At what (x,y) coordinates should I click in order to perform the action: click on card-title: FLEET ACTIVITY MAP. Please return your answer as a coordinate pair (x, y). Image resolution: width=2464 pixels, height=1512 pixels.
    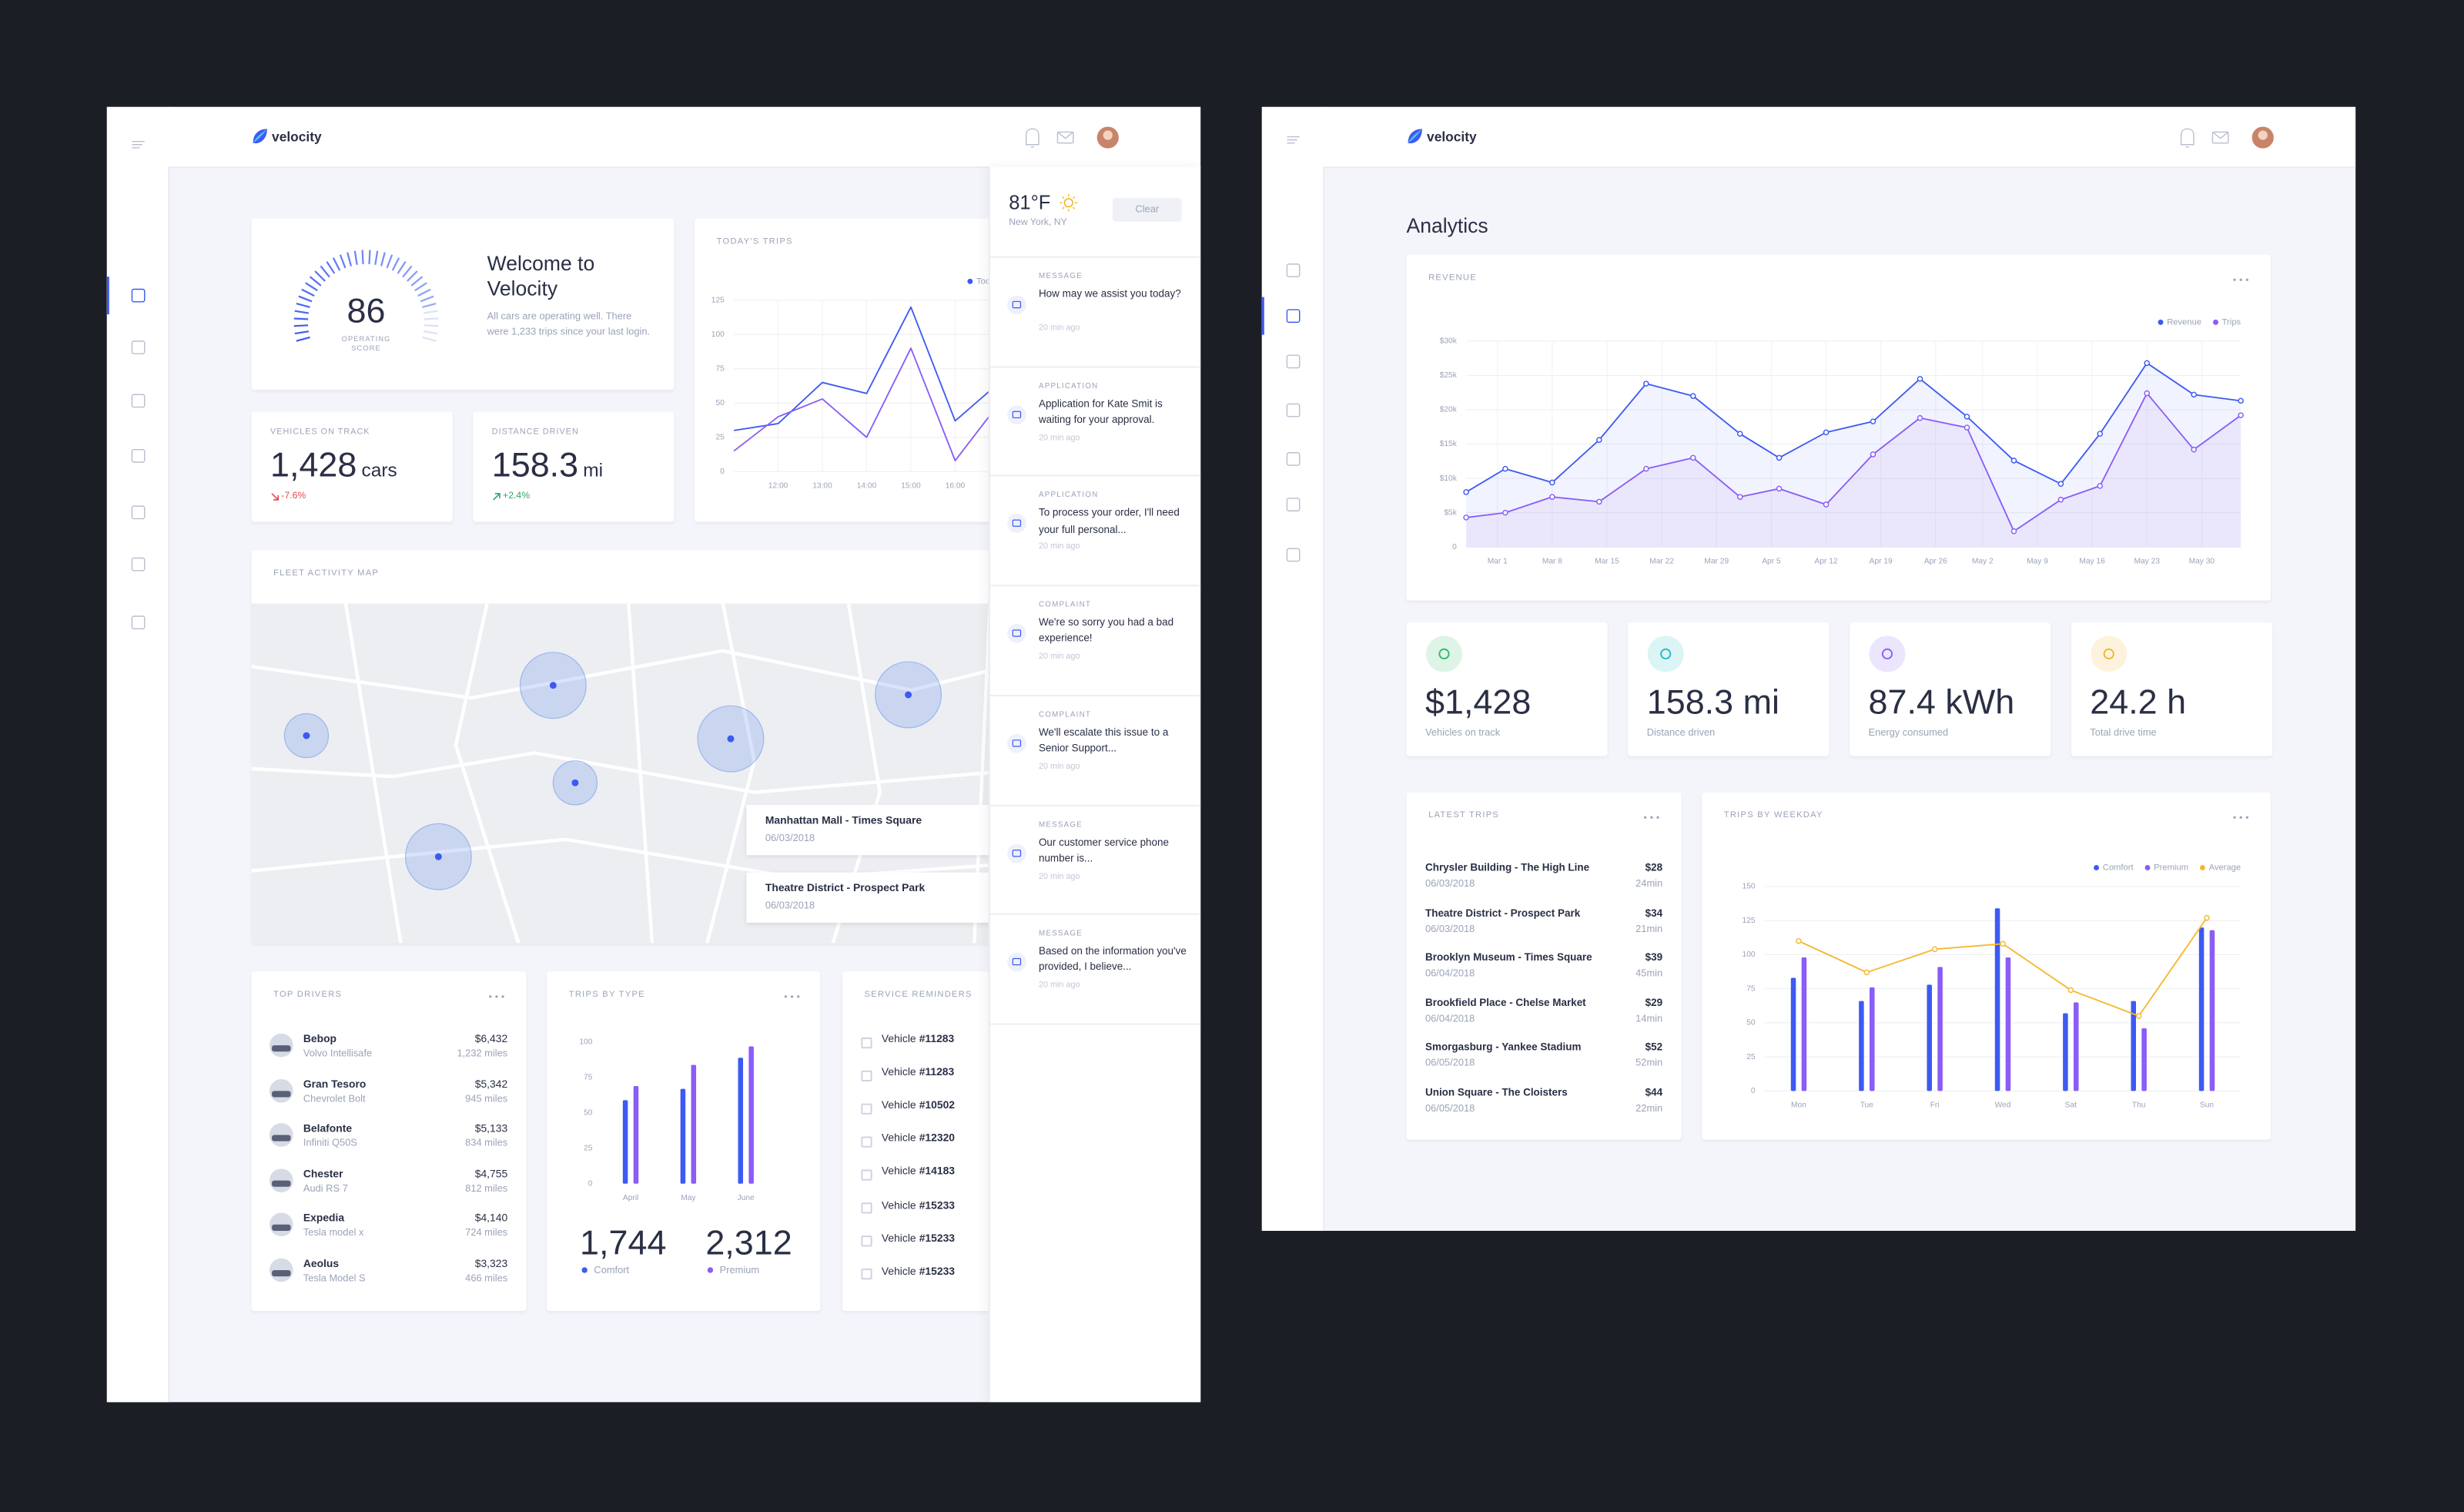
    Looking at the image, I should click on (326, 573).